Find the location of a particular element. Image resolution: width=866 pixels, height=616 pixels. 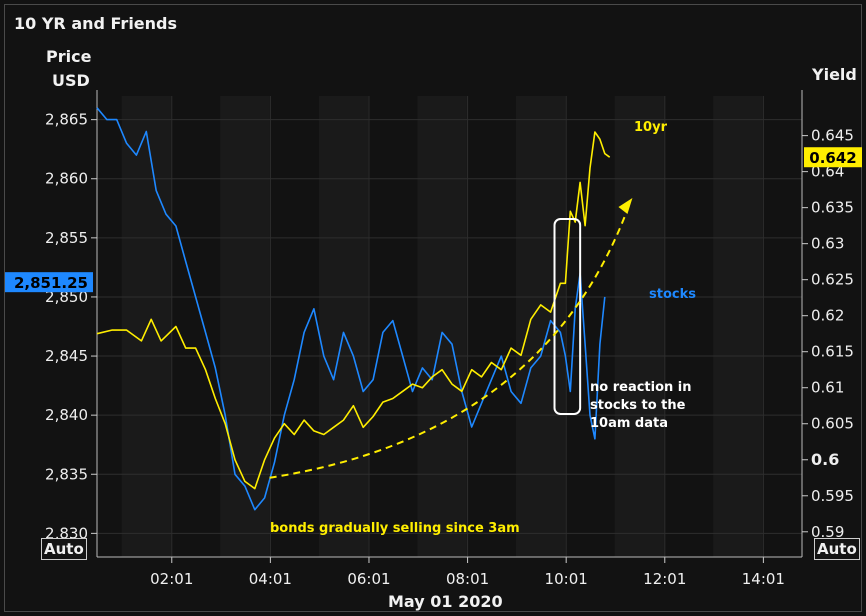

annotation-bonds-selling: bonds gradually selling since 3am is located at coordinates (395, 528).